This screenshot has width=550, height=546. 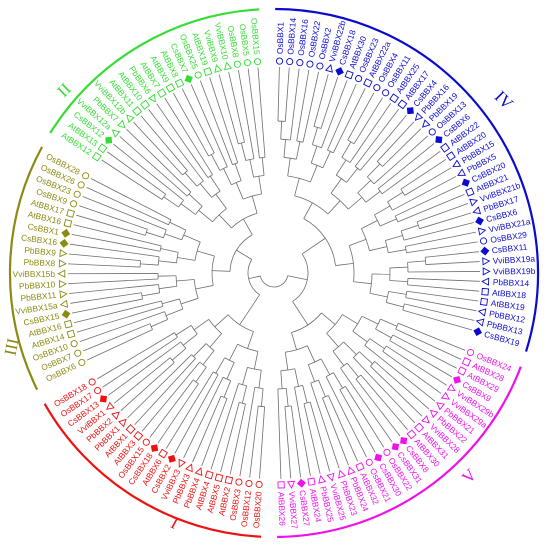 What do you see at coordinates (257, 510) in the screenshot?
I see `leaf-label: OsBBX20` at bounding box center [257, 510].